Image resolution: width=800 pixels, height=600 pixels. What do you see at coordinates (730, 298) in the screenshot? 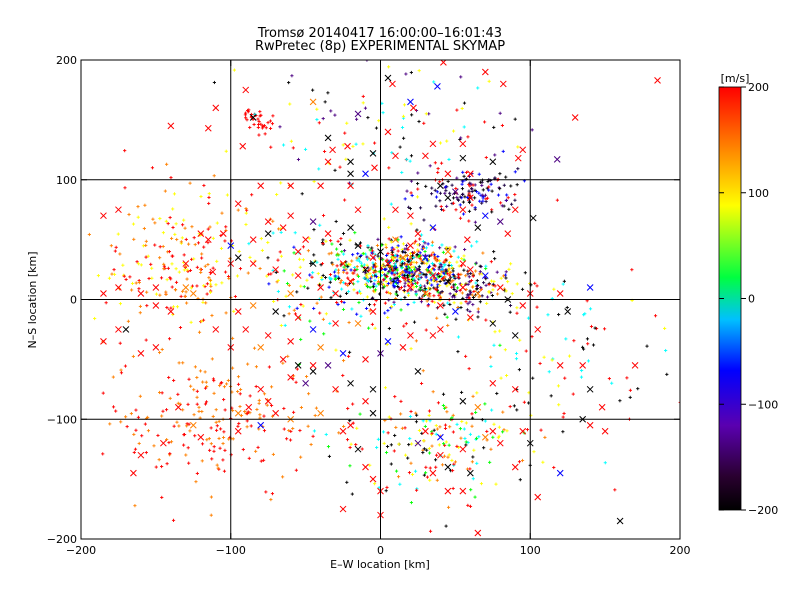
I see `colorbar` at bounding box center [730, 298].